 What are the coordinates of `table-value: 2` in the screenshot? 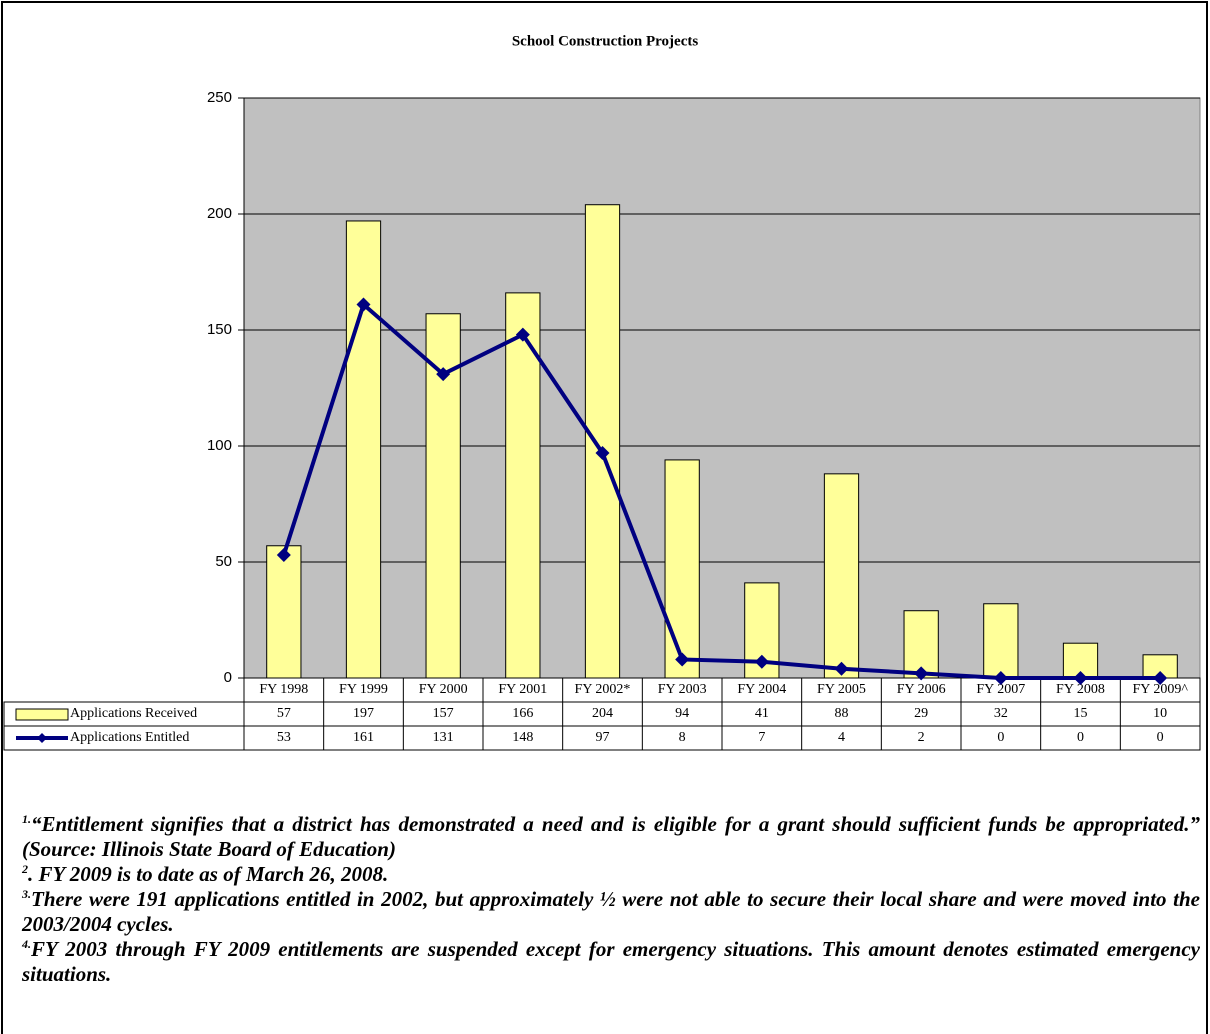 It's located at (921, 737).